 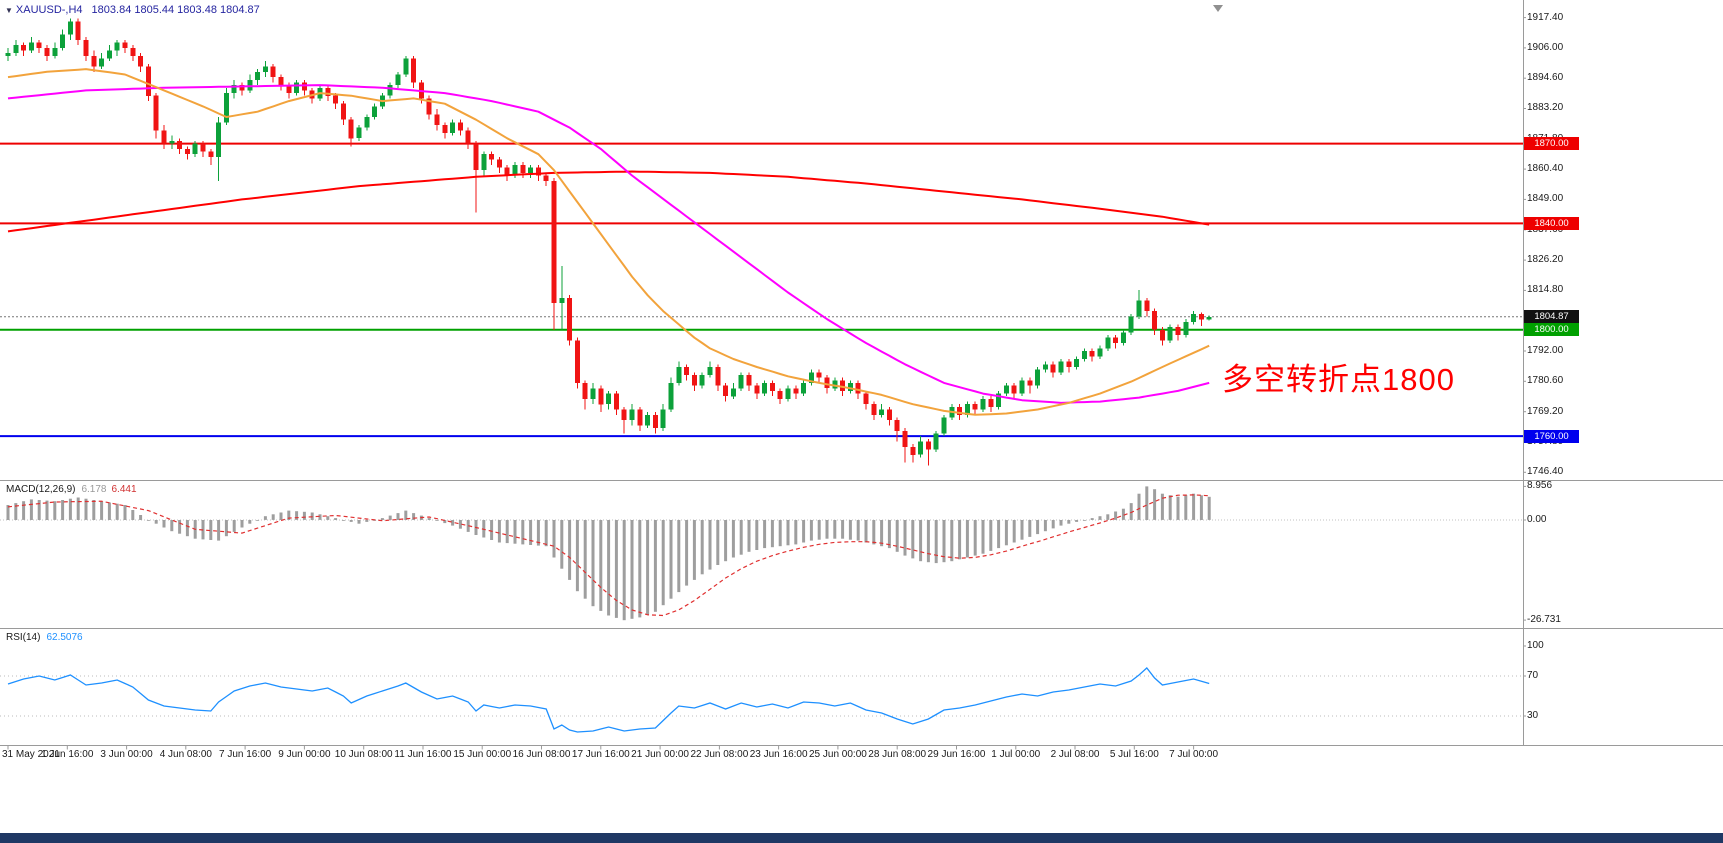 What do you see at coordinates (1016, 754) in the screenshot?
I see `time-axis-label: 1 Jul 00:00` at bounding box center [1016, 754].